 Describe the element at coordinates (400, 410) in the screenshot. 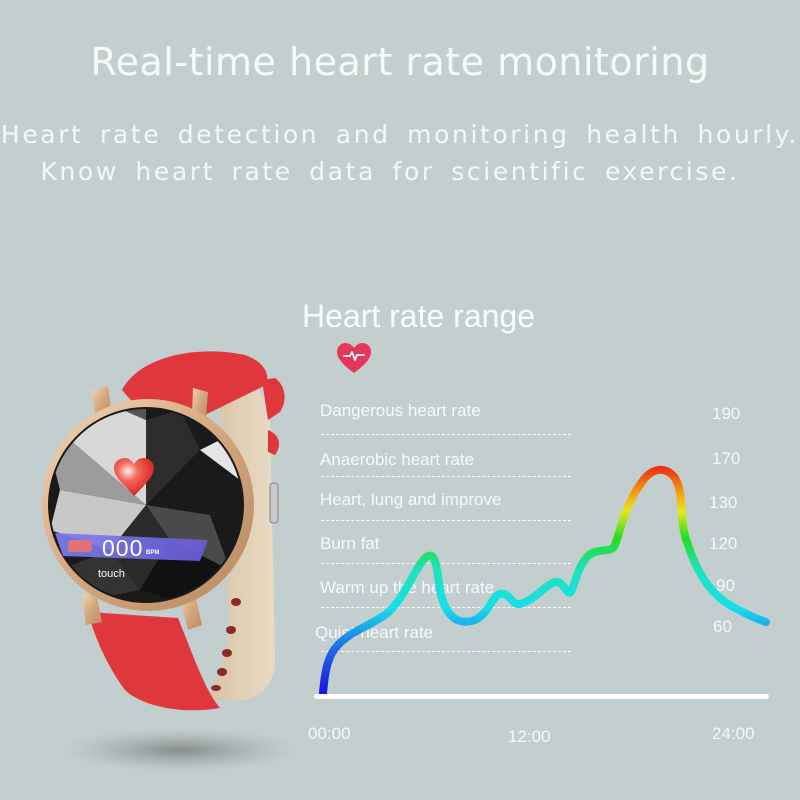

I see `zone-label-dangerous: Dangerous heart rate` at that location.